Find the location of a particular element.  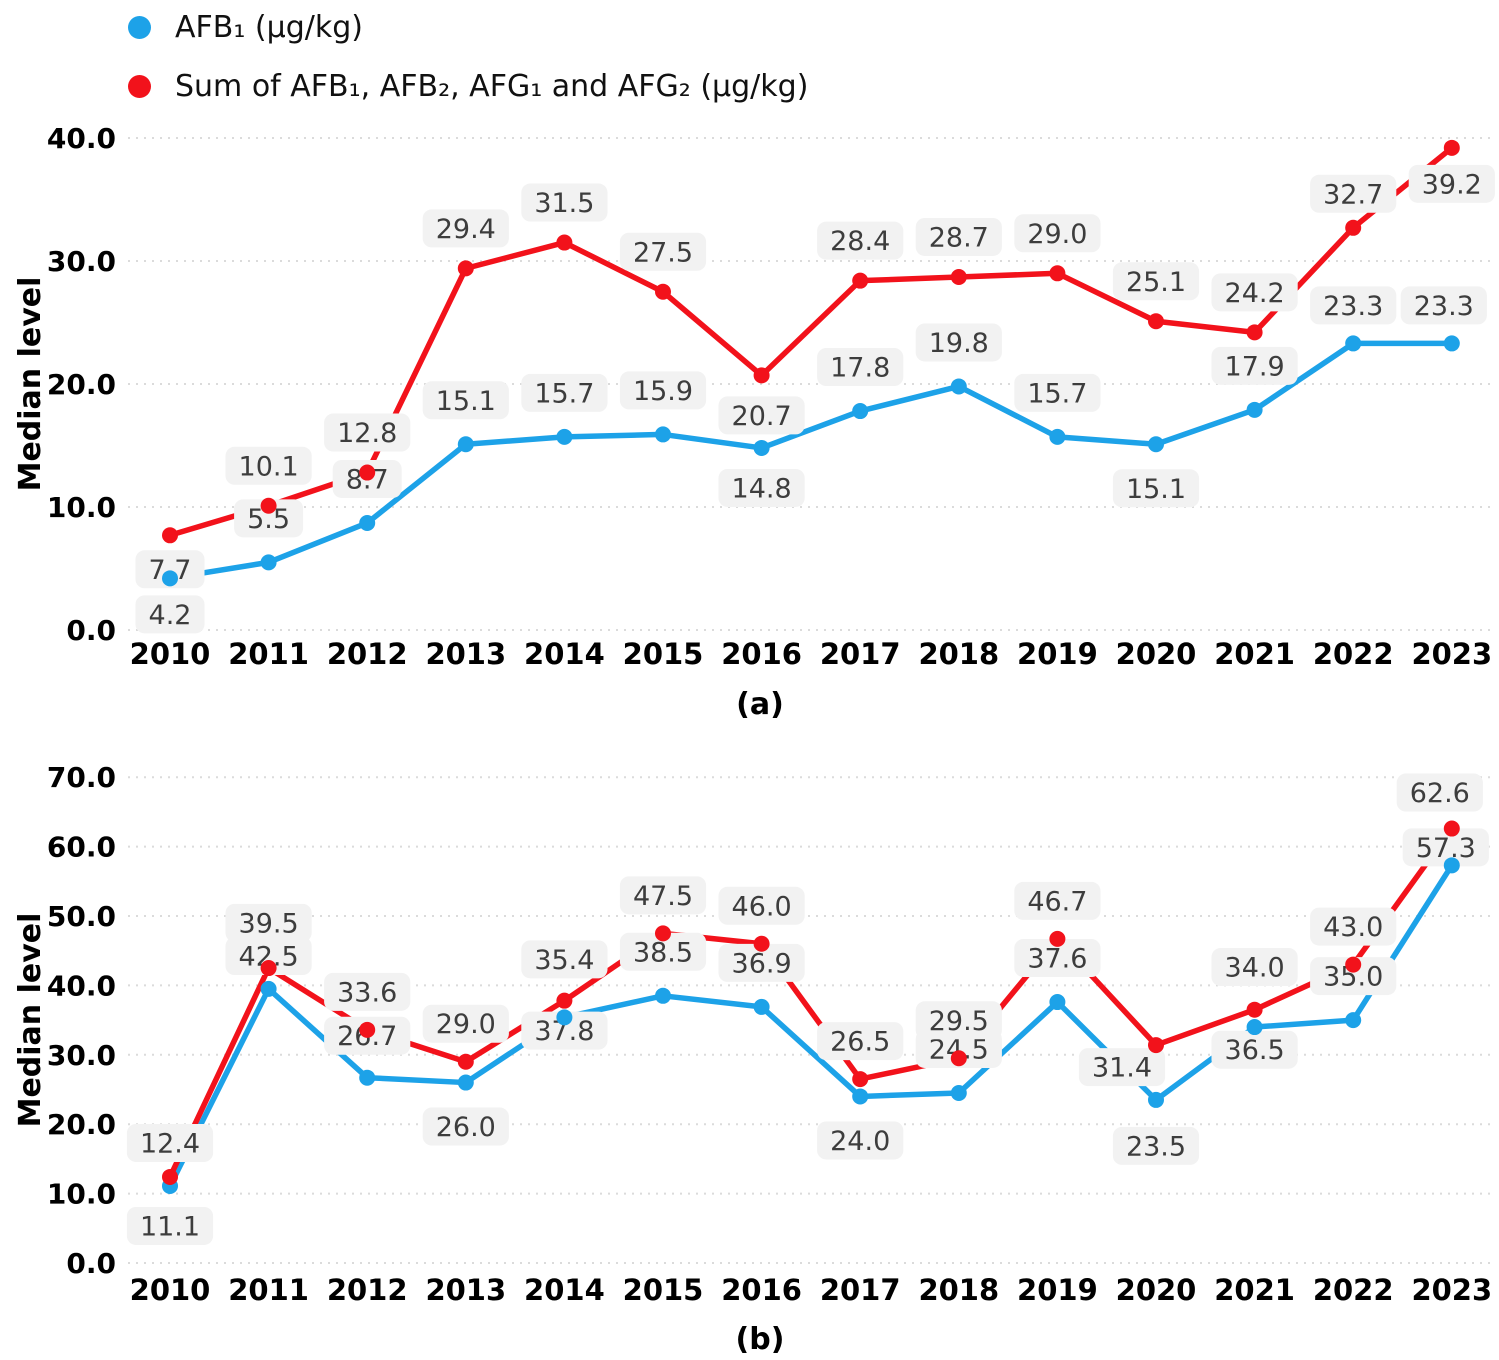

data-label: 24.2 is located at coordinates (1254, 292).